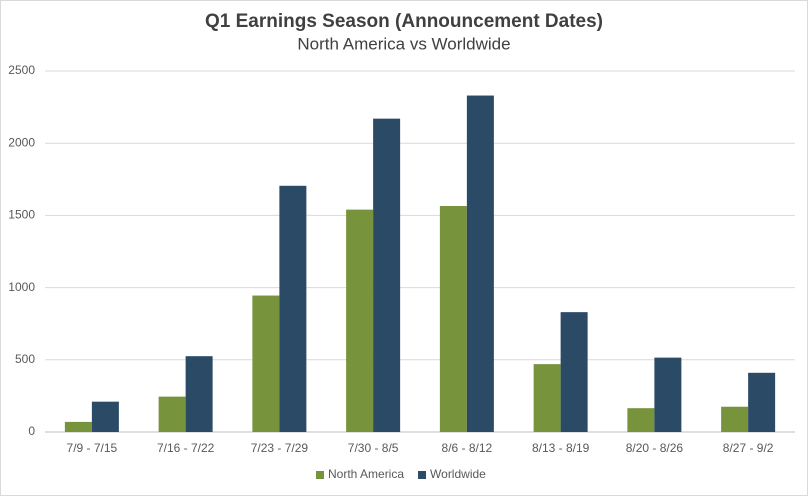 This screenshot has width=808, height=496. What do you see at coordinates (366, 474) in the screenshot?
I see `legend-label: North America` at bounding box center [366, 474].